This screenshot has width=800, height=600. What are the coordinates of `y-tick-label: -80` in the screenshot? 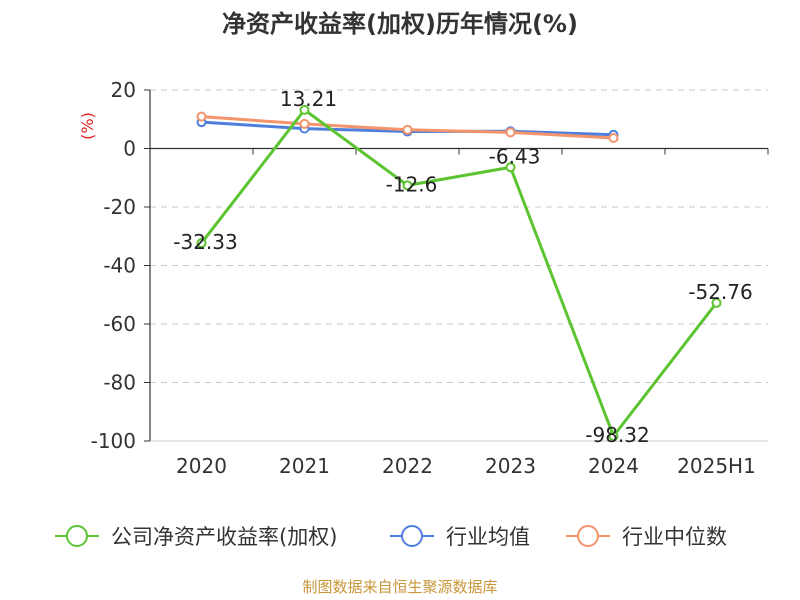 It's located at (119, 383).